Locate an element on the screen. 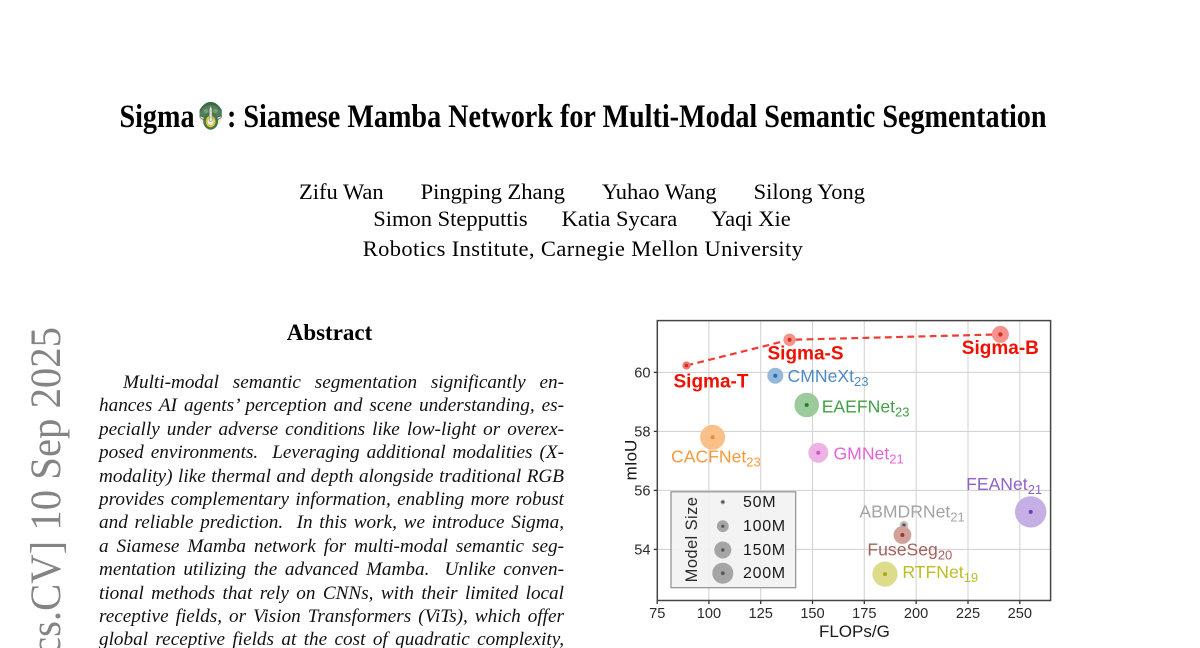 The image size is (1200, 648). svg-text: Sigma-B is located at coordinates (1000, 348).